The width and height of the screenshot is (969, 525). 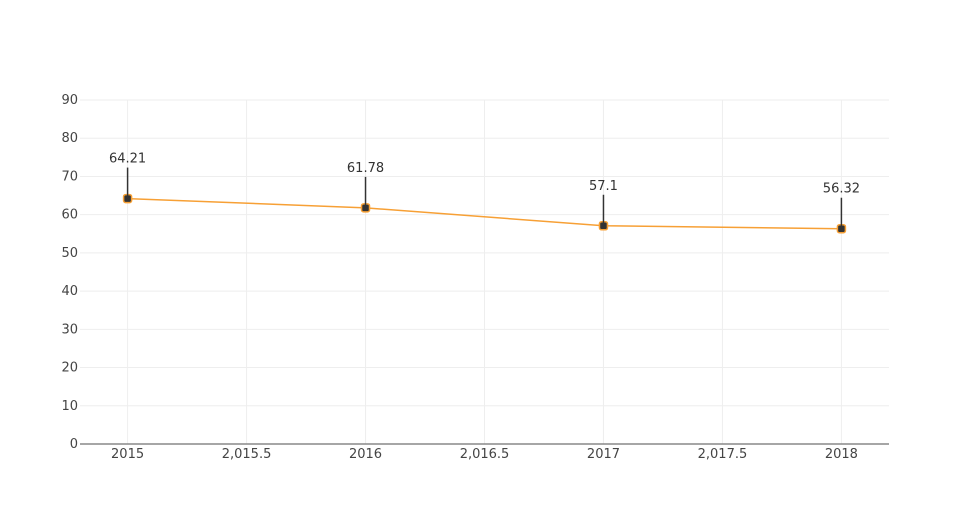 I want to click on x-tick-label: 2017, so click(x=603, y=454).